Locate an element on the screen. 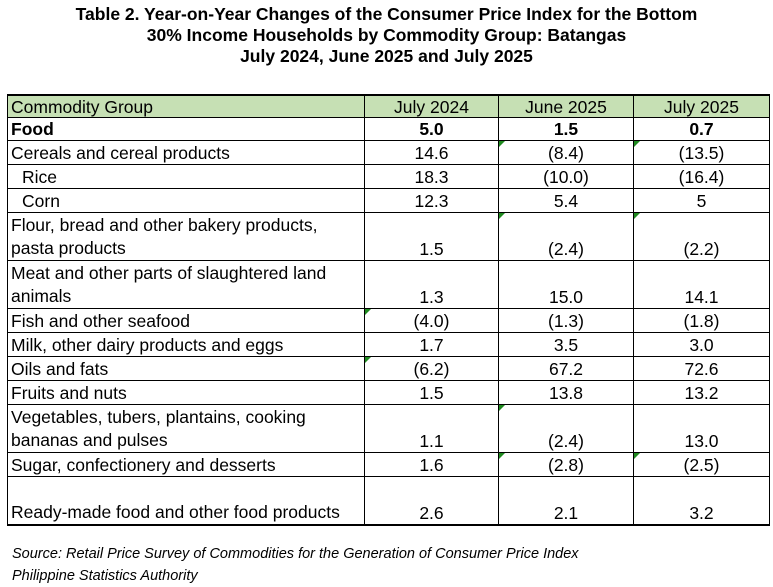  cell-with-marker: (6.2) is located at coordinates (431, 368).